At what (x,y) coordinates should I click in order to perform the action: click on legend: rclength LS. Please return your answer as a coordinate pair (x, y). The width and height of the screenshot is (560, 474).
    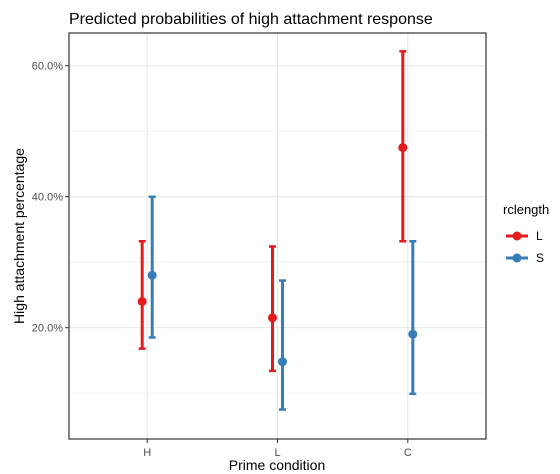
    Looking at the image, I should click on (526, 233).